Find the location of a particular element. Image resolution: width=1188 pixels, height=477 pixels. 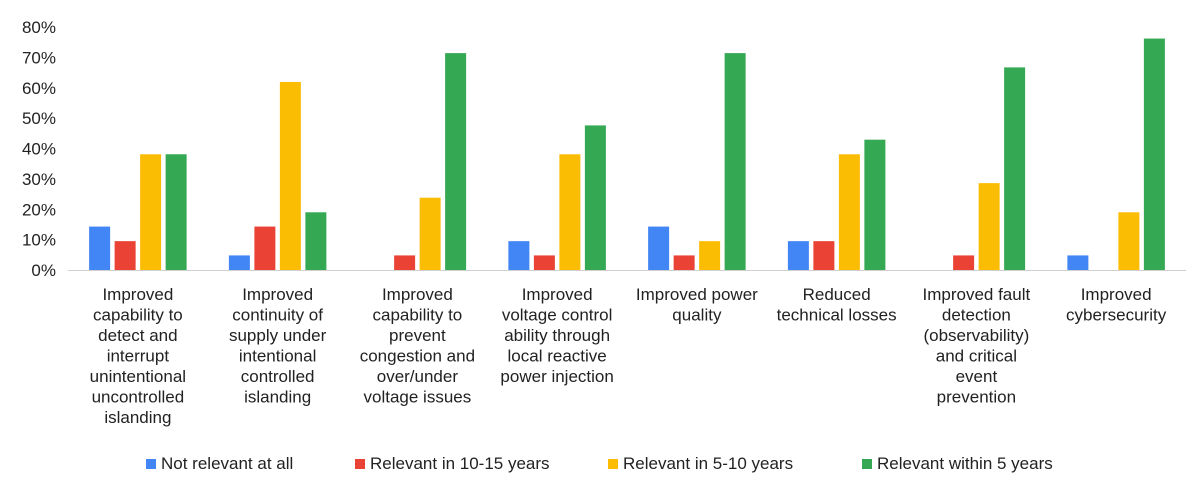

legend-label: Relevant in 10-15 years is located at coordinates (460, 463).